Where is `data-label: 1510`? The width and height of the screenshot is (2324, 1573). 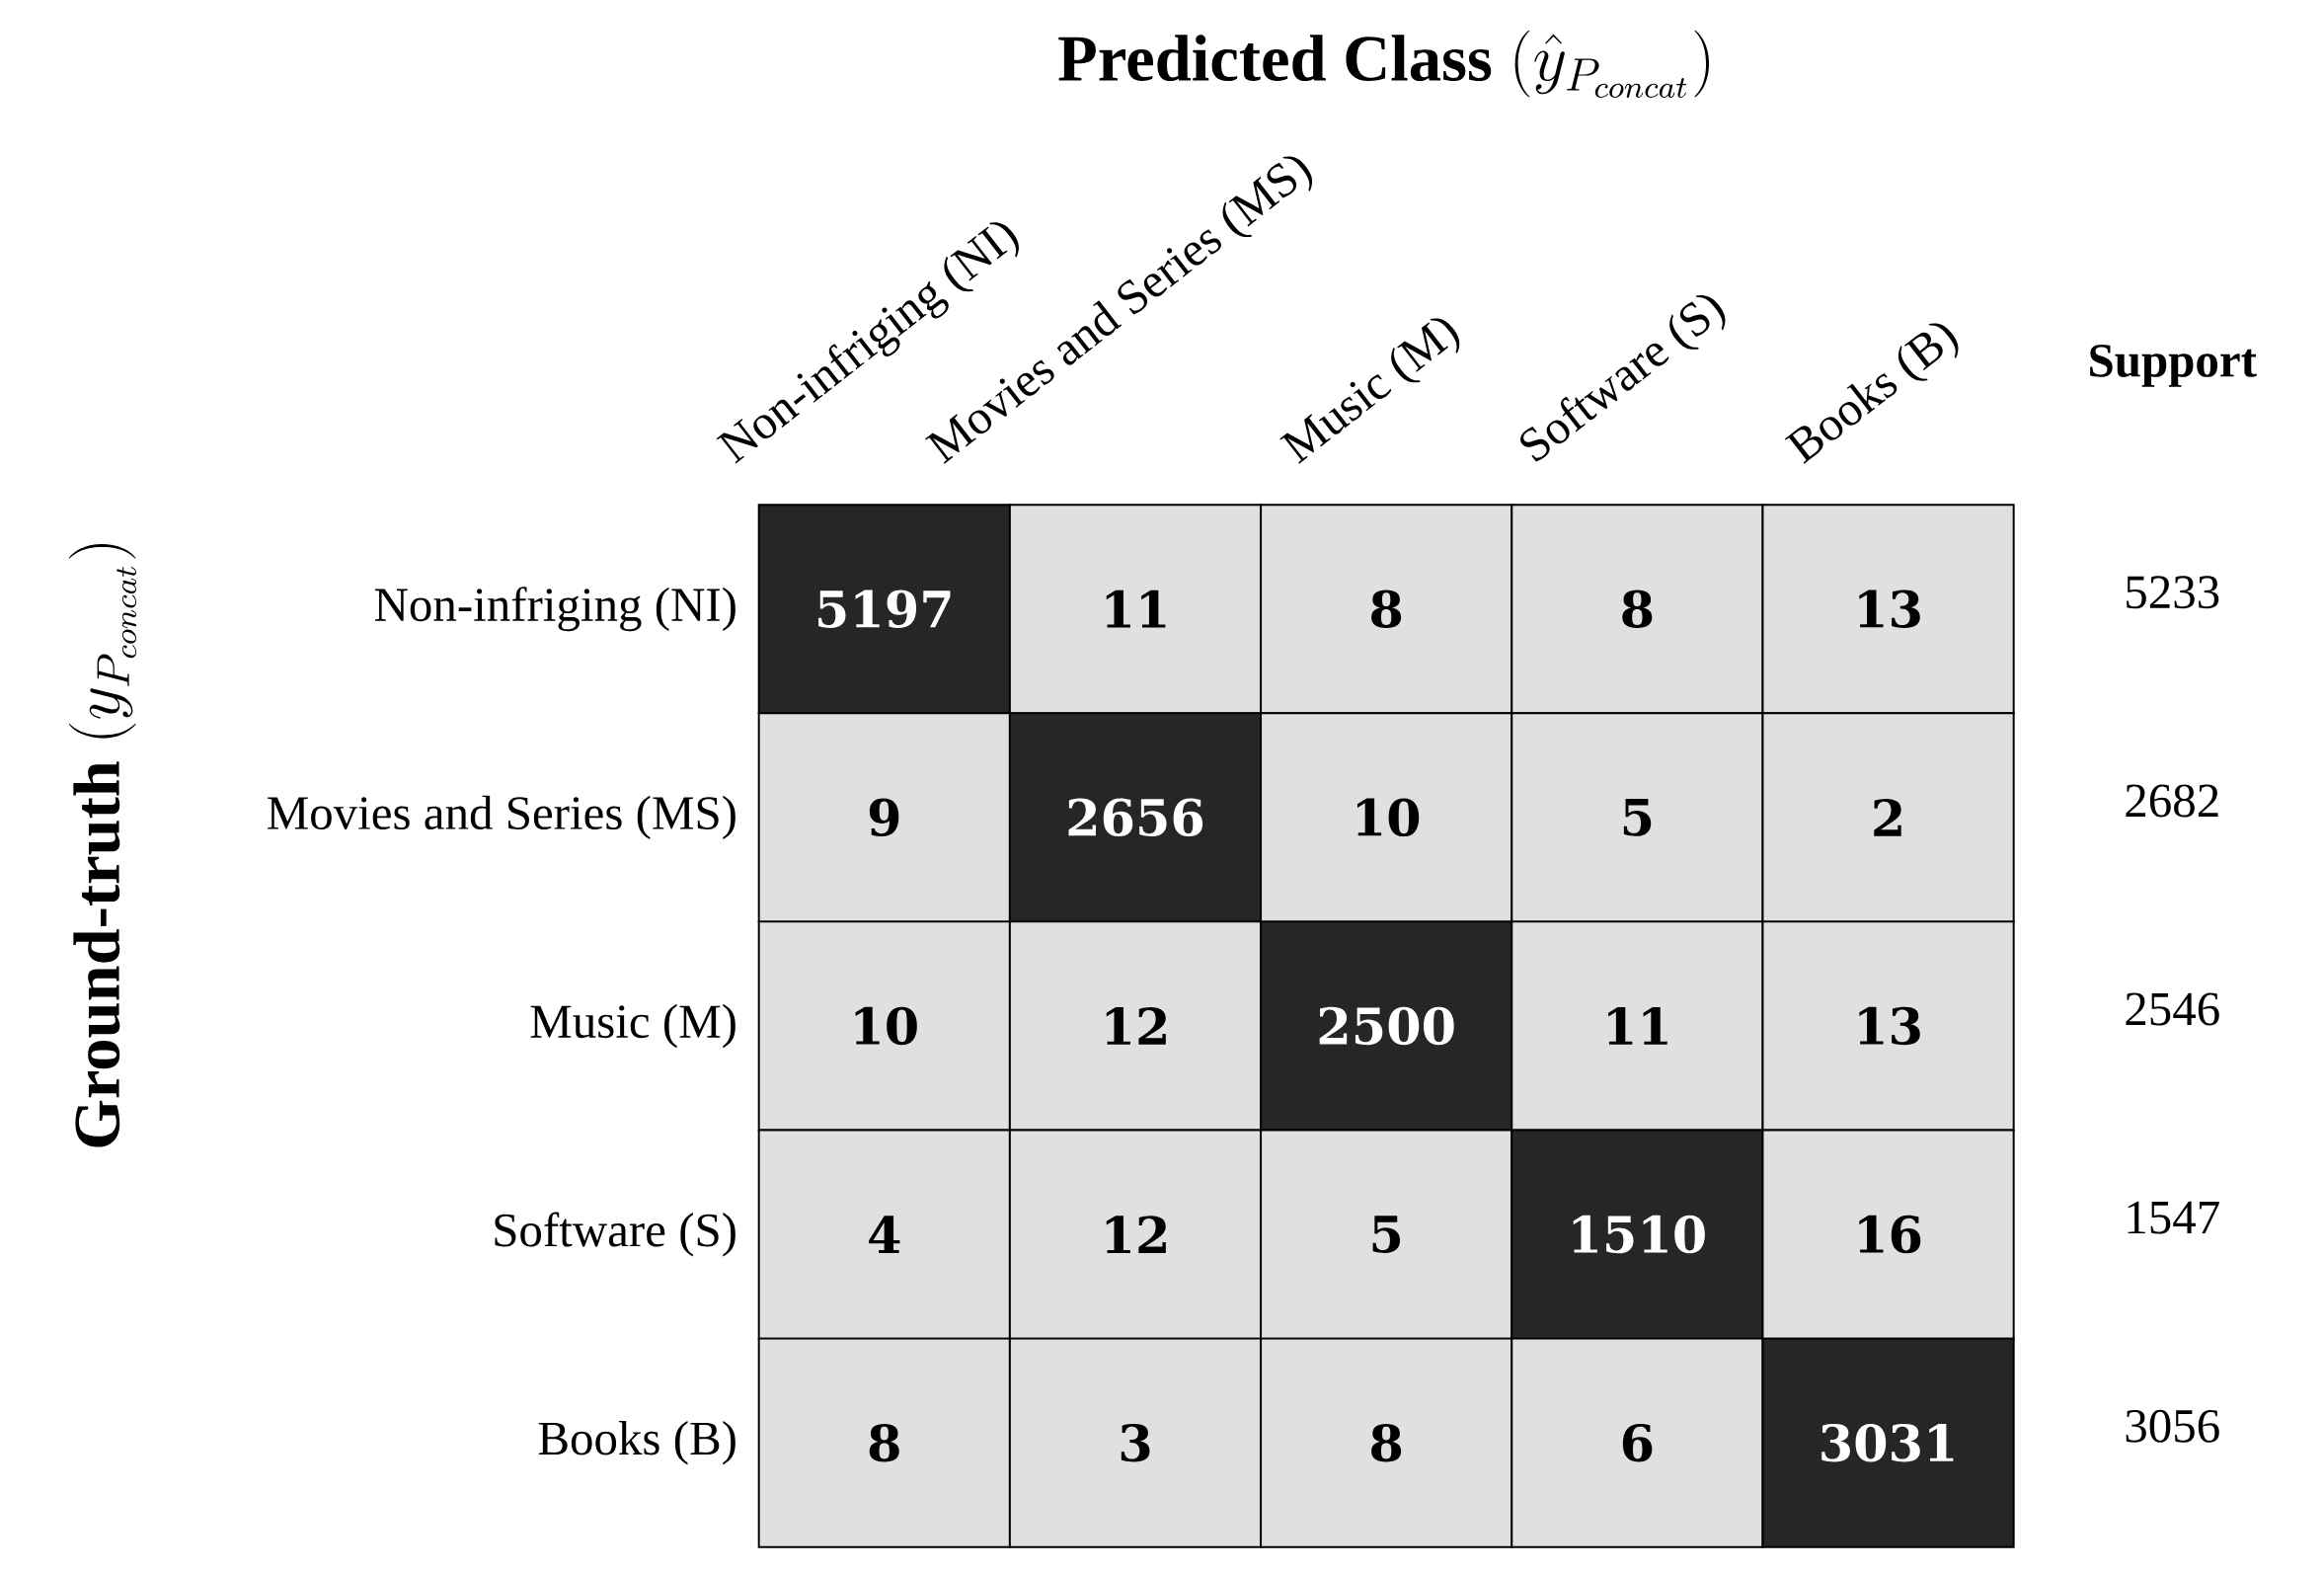
data-label: 1510 is located at coordinates (1639, 1235).